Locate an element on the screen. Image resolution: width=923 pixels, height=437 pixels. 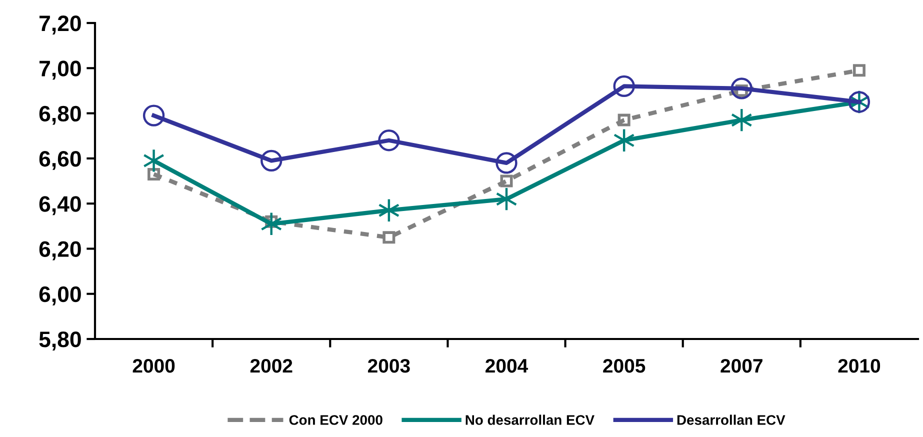
y-tick-label: 7,00 is located at coordinates (60, 70).